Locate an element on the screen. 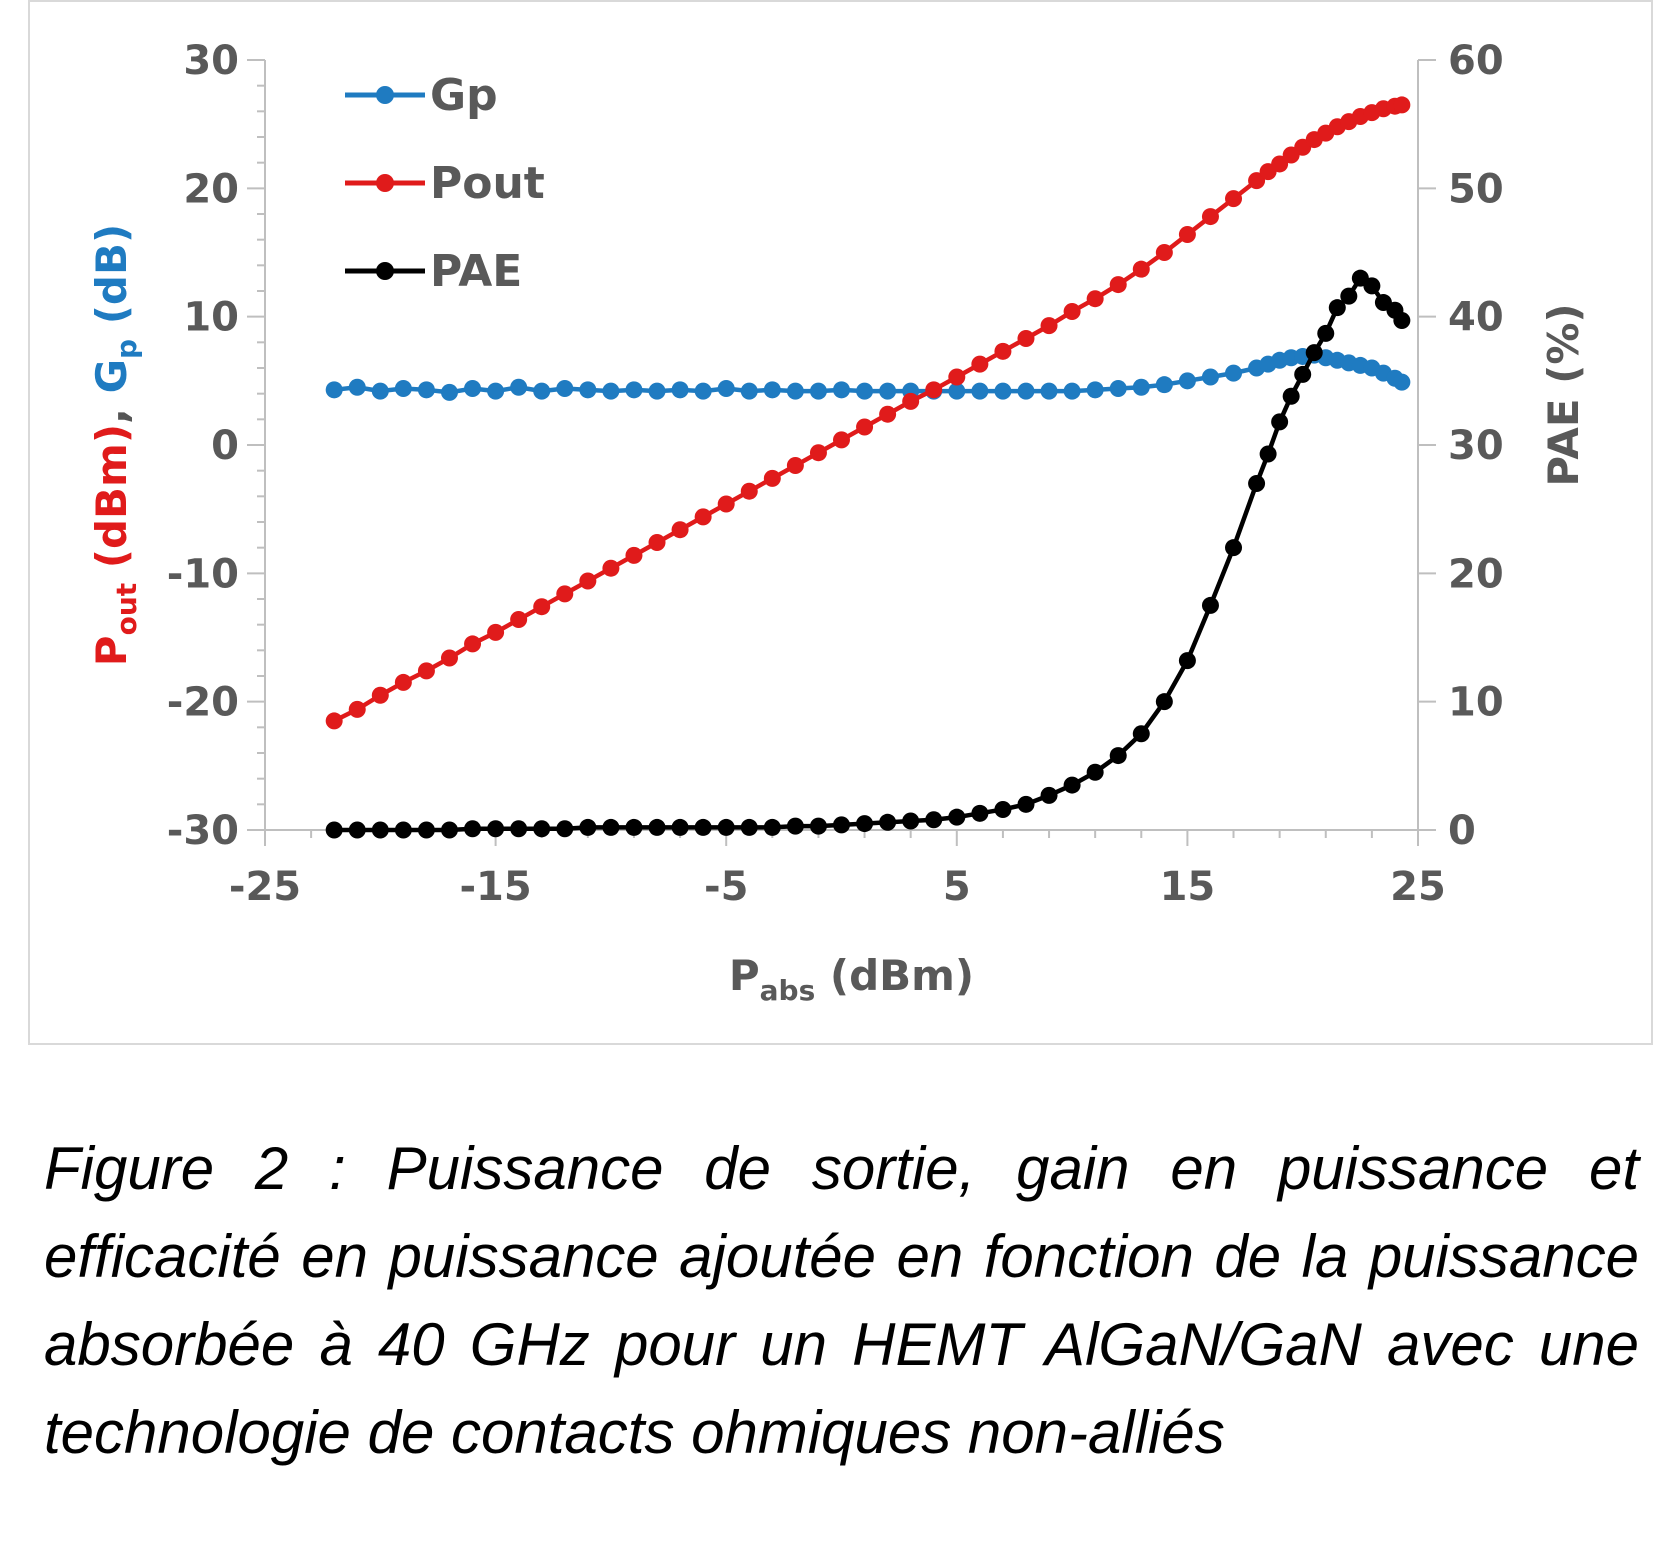  y-left-tick-label: 20 is located at coordinates (211, 189).